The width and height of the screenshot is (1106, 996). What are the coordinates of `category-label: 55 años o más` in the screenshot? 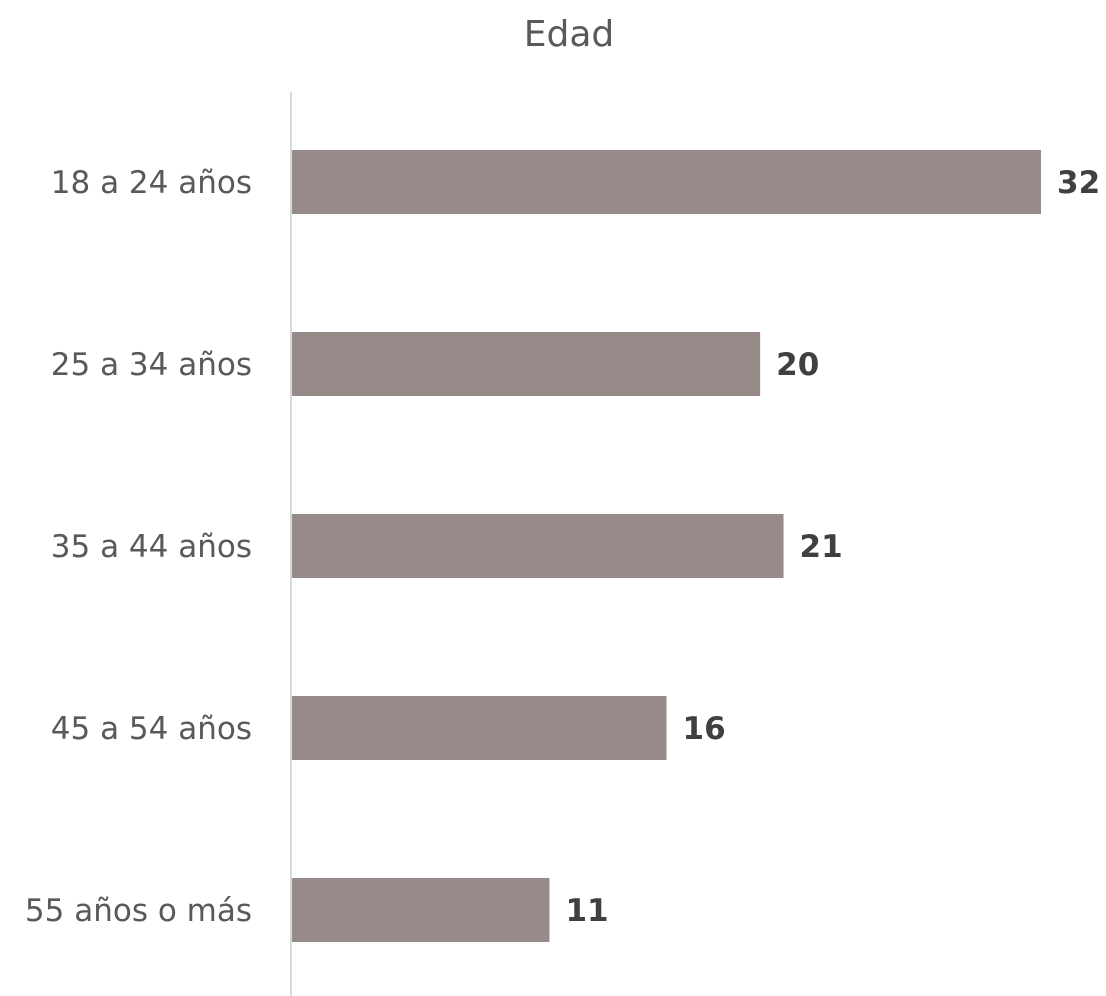 It's located at (138, 911).